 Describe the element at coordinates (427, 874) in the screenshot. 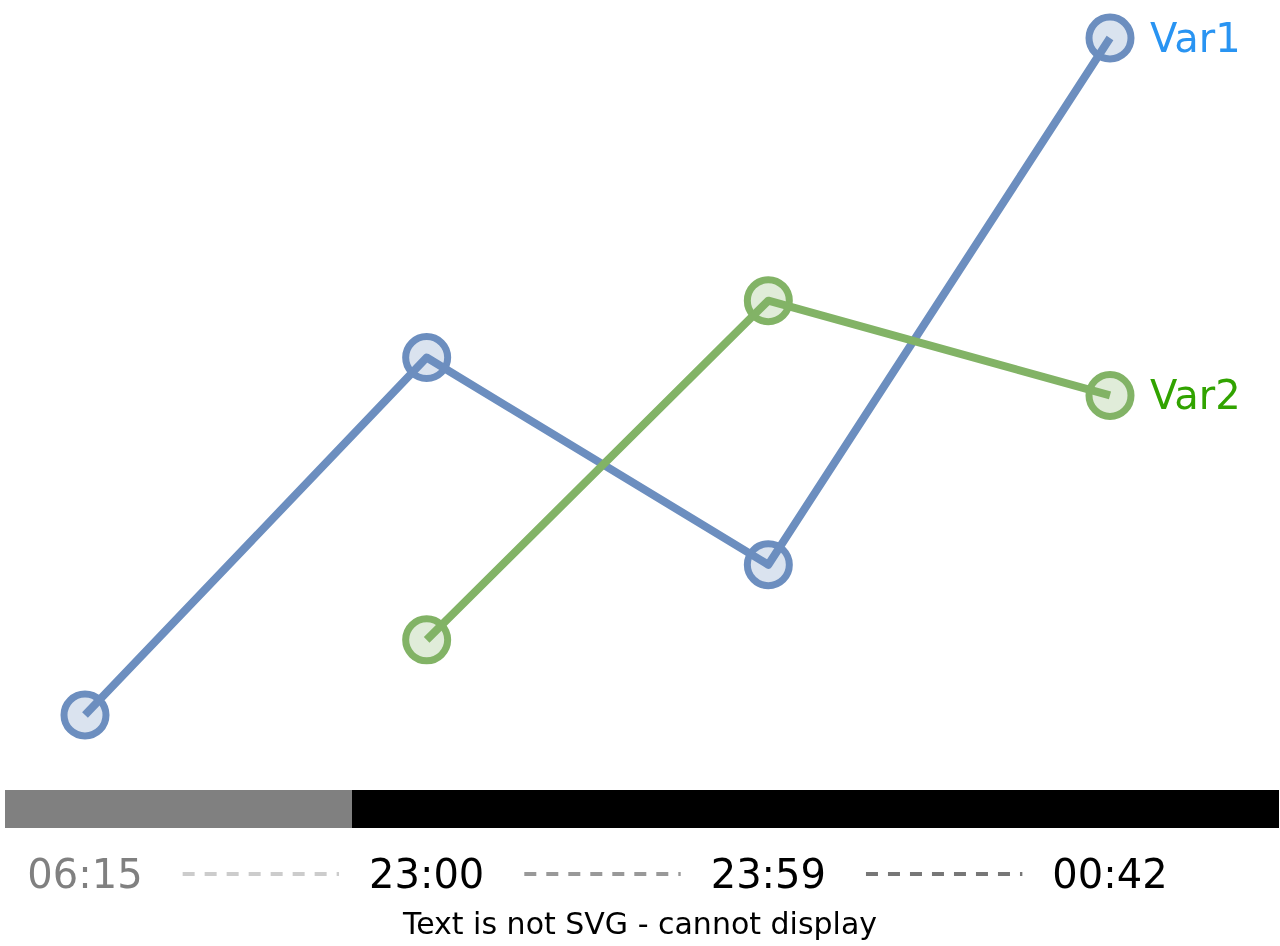

I see `x-tick-label: 23:00` at that location.